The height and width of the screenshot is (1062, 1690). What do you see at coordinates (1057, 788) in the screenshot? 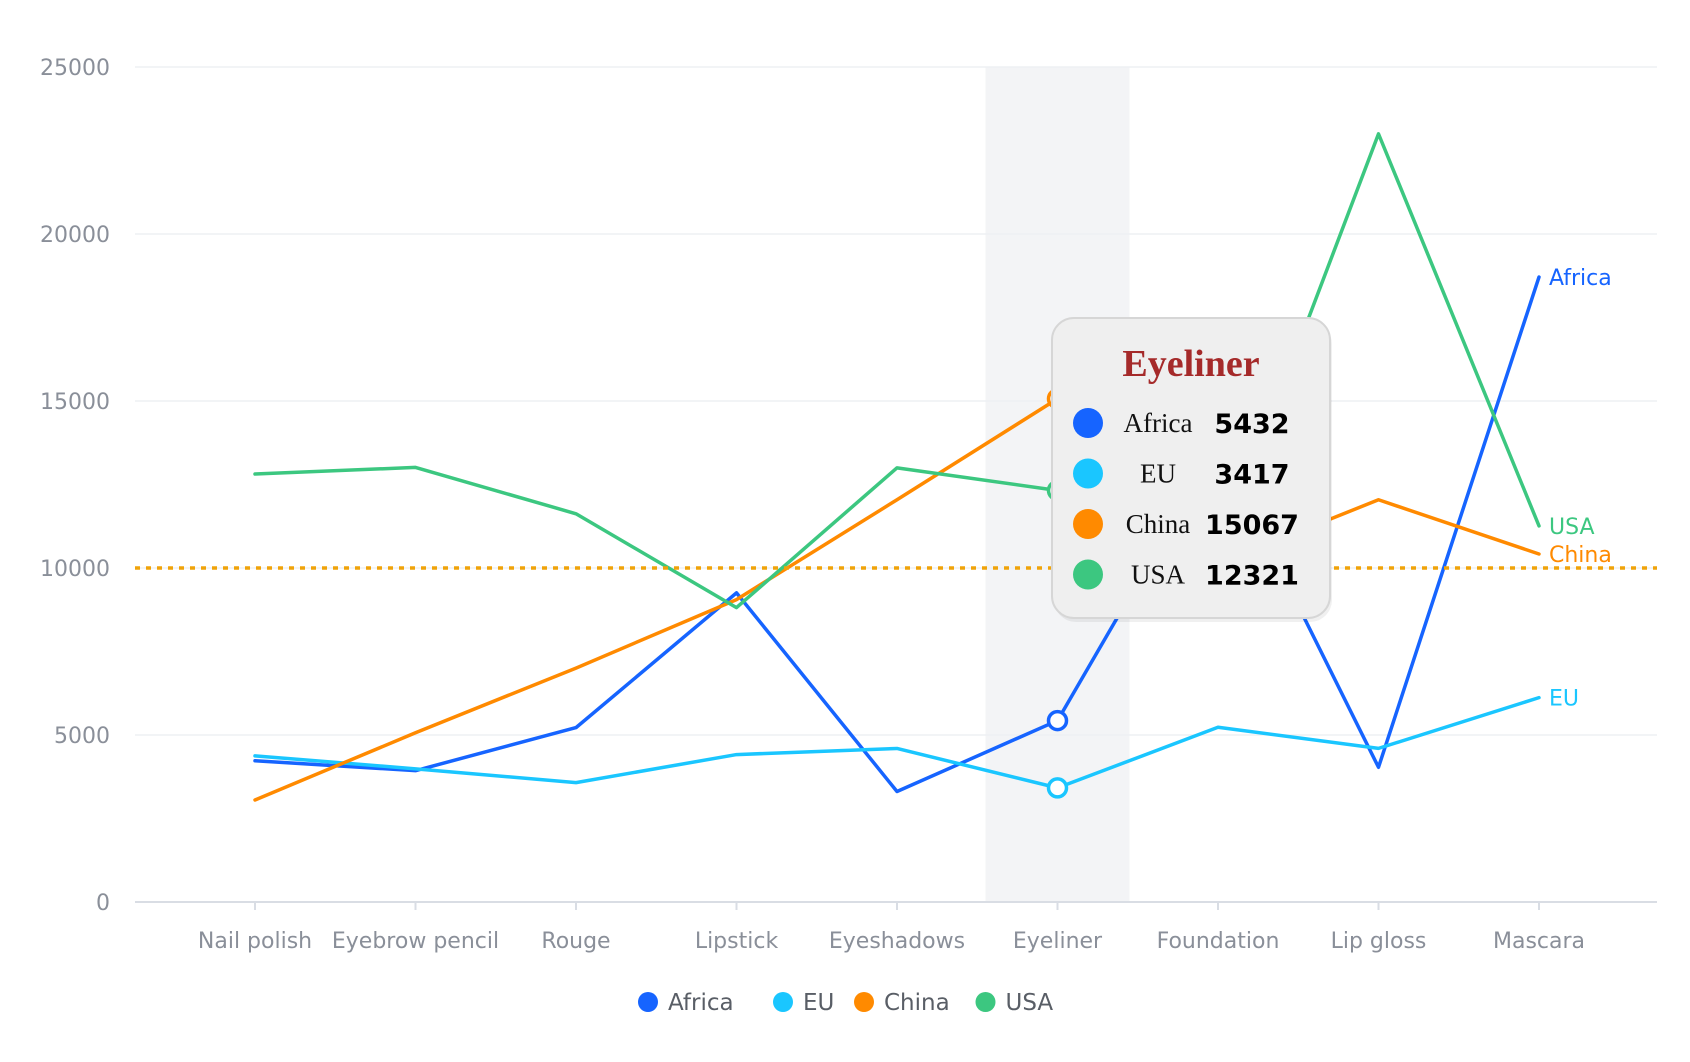
I see `hover-marker-eu` at bounding box center [1057, 788].